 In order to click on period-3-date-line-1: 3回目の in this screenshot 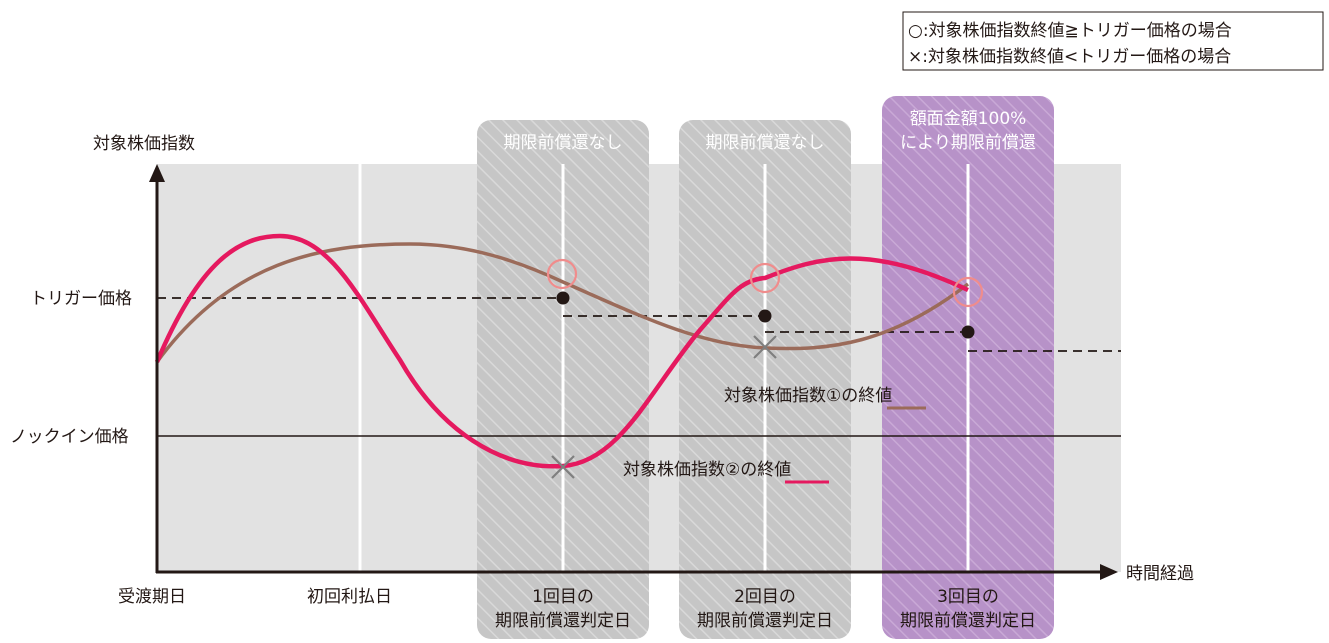, I will do `click(968, 597)`.